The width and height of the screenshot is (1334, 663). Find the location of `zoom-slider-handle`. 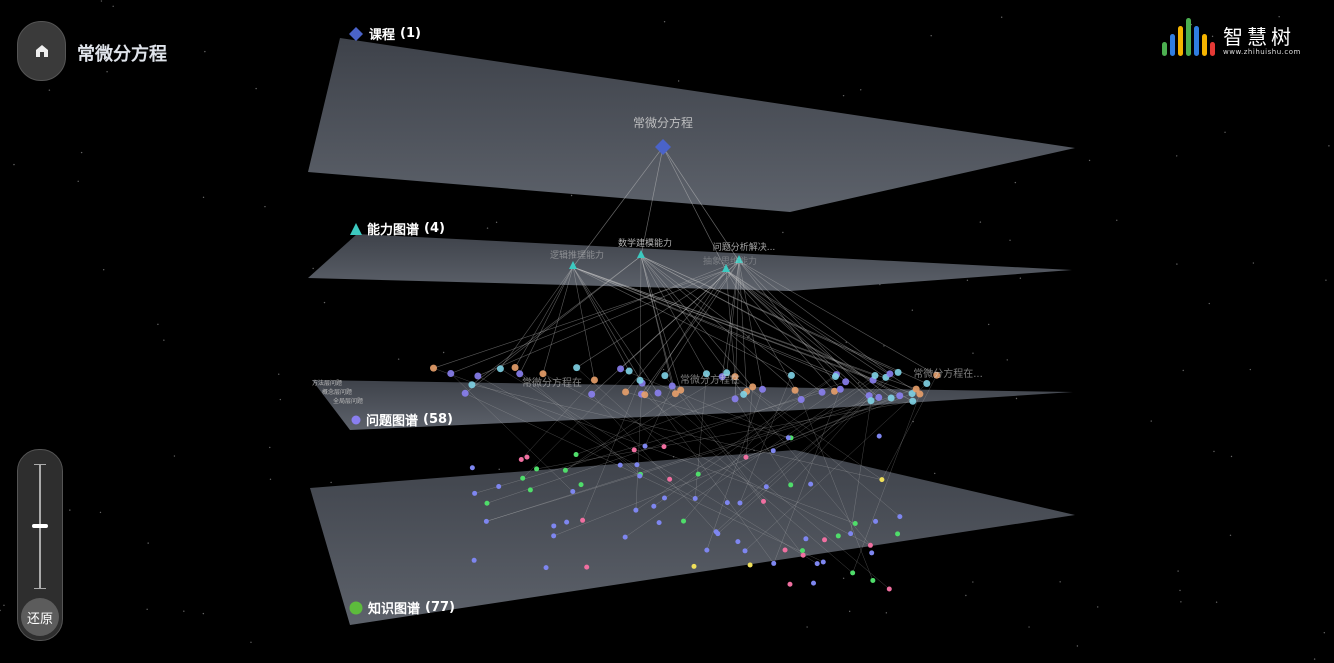

zoom-slider-handle is located at coordinates (40, 526).